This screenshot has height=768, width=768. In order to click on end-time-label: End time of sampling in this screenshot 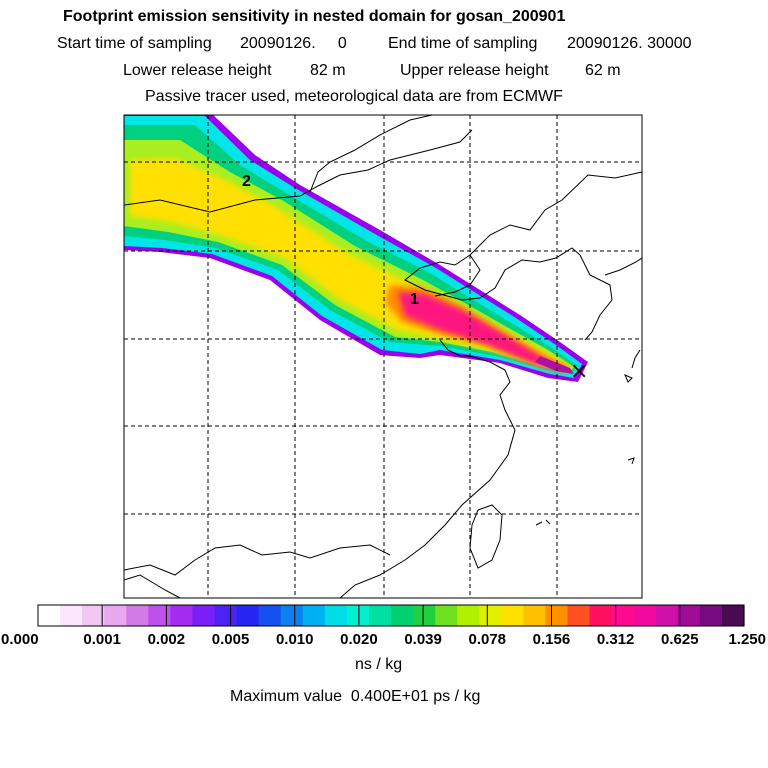, I will do `click(463, 43)`.